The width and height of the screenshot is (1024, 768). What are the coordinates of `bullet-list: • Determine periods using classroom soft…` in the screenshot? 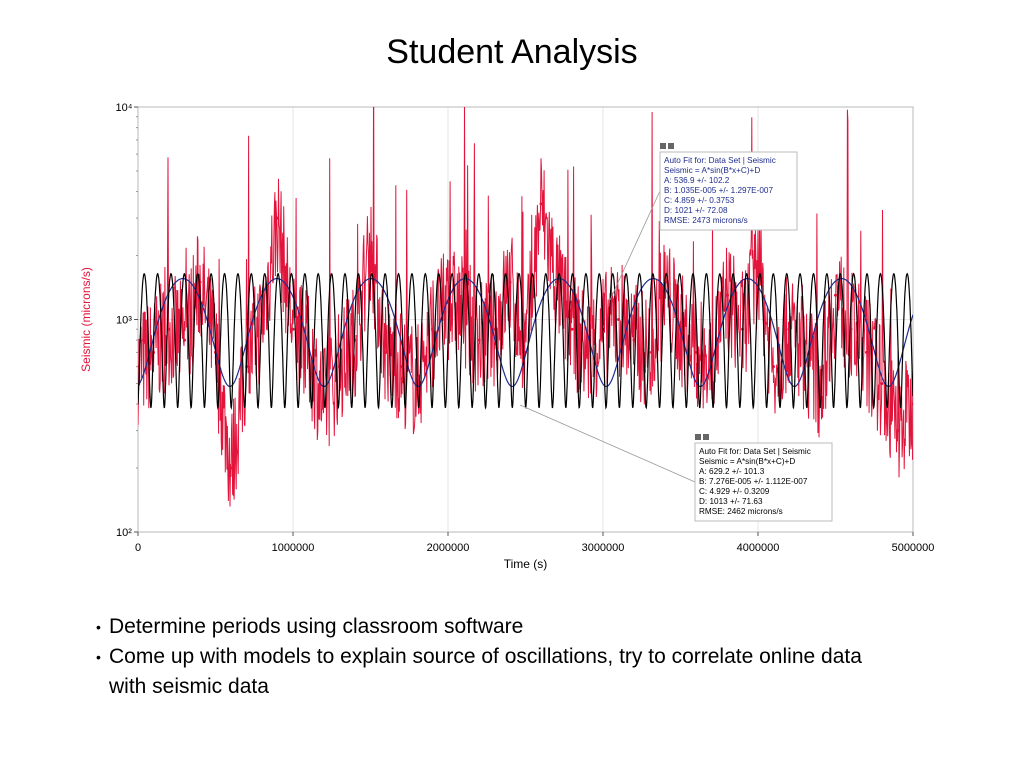 It's located at (486, 657).